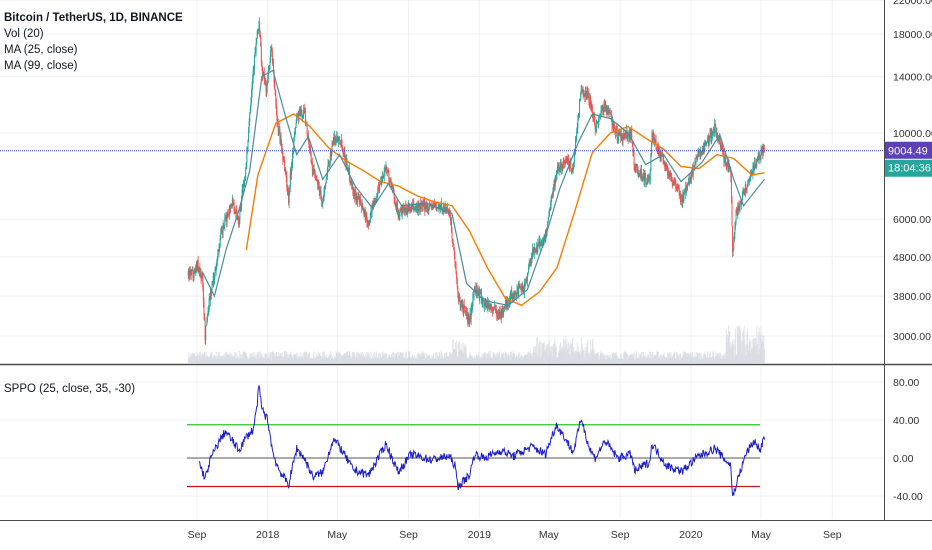 This screenshot has height=550, width=932. What do you see at coordinates (908, 168) in the screenshot?
I see `countdown-tag` at bounding box center [908, 168].